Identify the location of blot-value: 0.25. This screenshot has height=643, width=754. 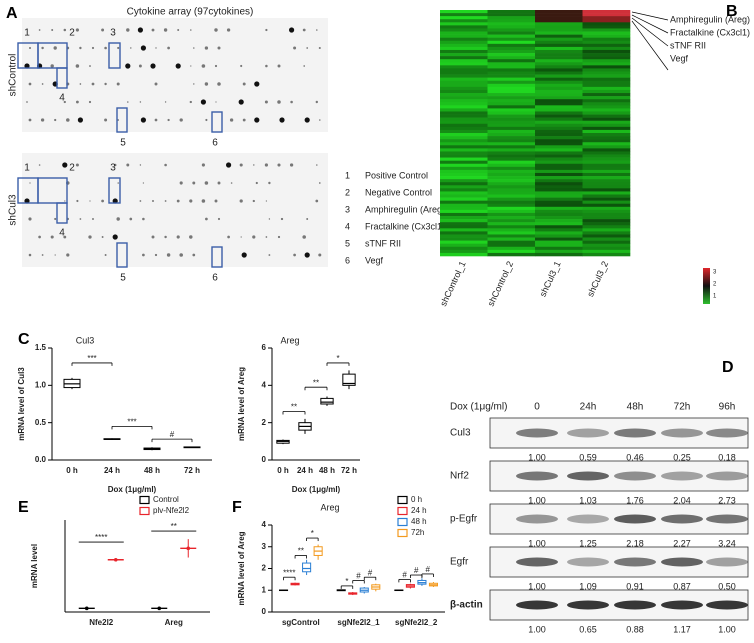
(682, 457).